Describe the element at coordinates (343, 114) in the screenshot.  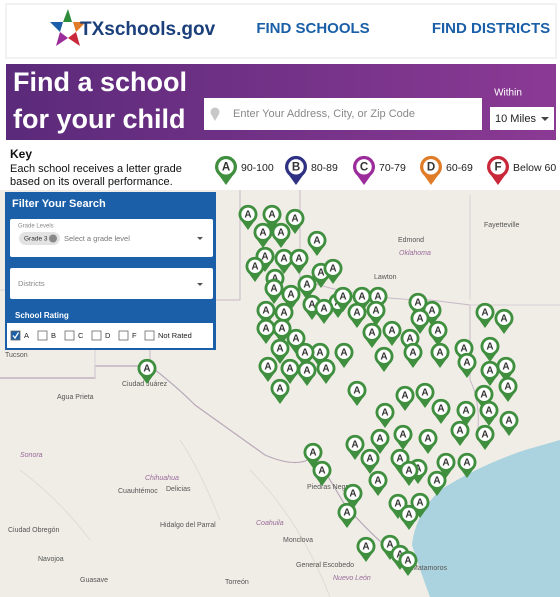
I see `search-input` at that location.